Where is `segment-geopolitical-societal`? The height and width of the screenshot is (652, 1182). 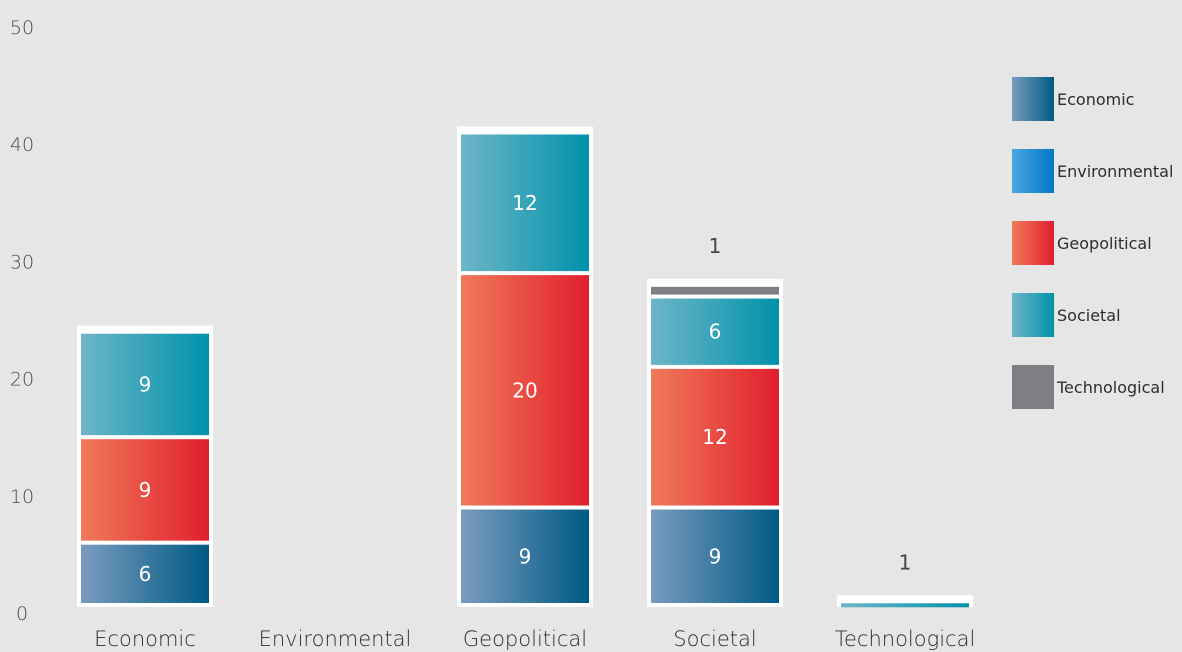 segment-geopolitical-societal is located at coordinates (525, 203).